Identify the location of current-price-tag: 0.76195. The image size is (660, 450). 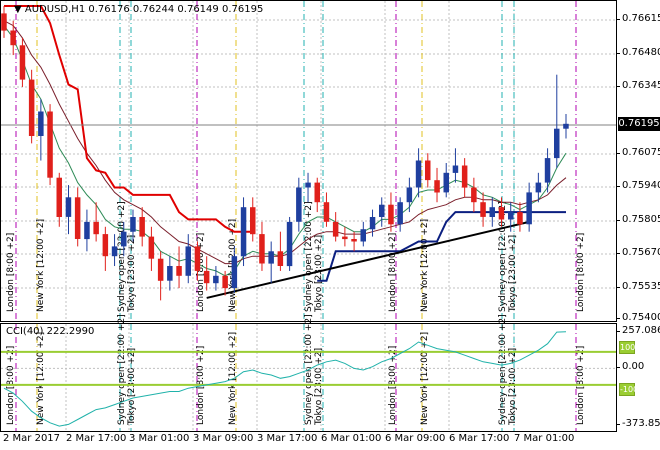
(639, 124).